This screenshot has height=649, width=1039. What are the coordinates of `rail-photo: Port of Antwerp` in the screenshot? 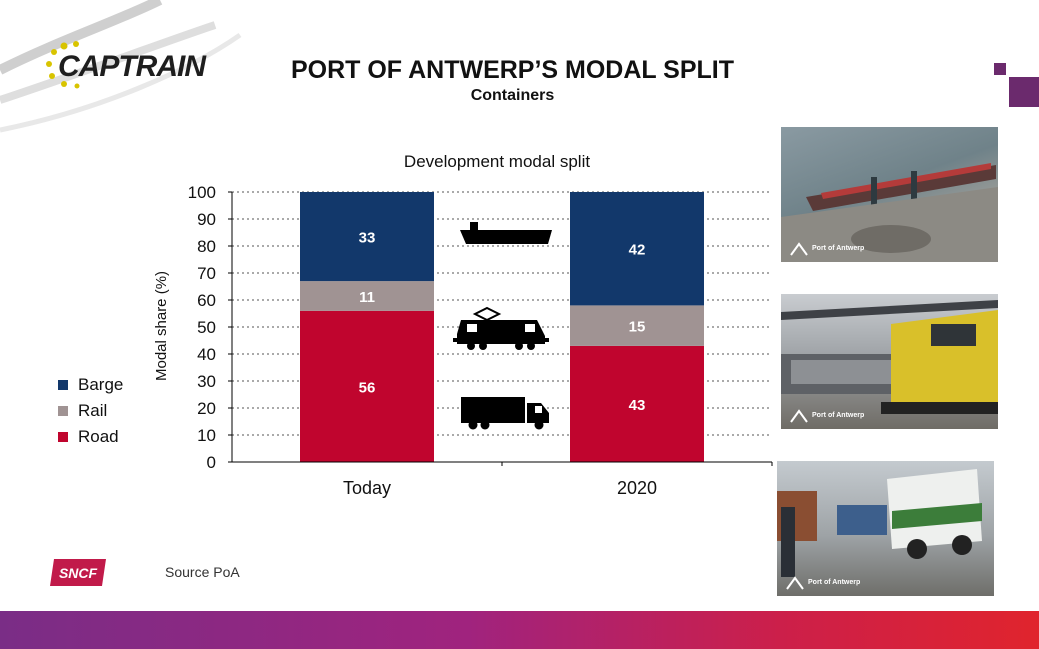 It's located at (889, 361).